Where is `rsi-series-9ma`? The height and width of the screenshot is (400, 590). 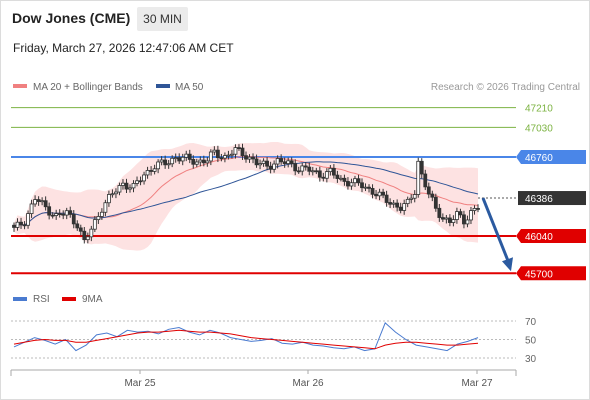
rsi-series-9ma is located at coordinates (246, 339).